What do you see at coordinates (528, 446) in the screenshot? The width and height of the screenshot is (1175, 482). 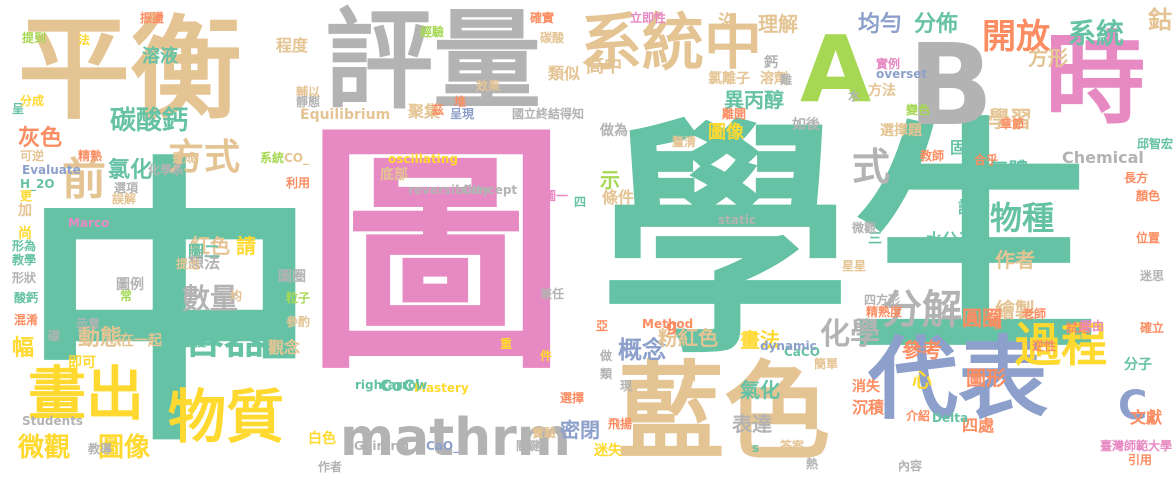 I see `word-cloud-term: 關鍵` at bounding box center [528, 446].